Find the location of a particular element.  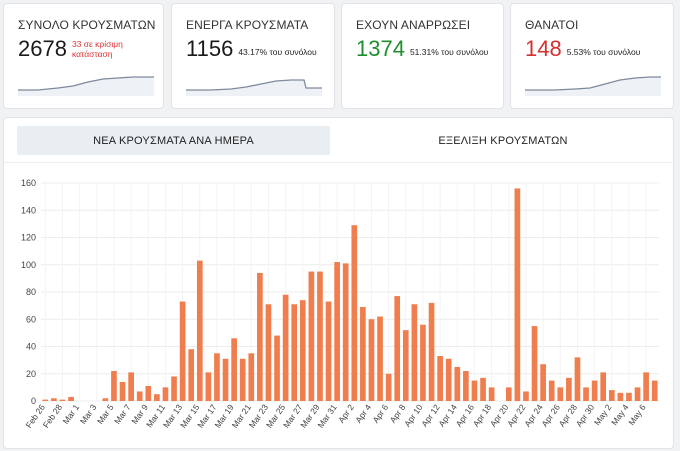

sparkline-total-line is located at coordinates (86, 83).